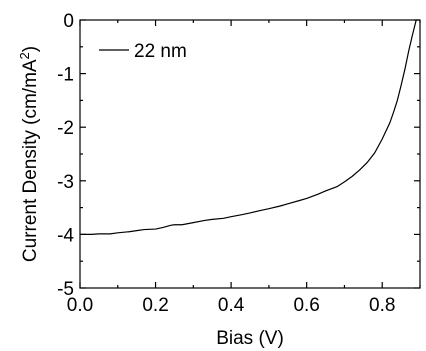  What do you see at coordinates (68, 21) in the screenshot?
I see `y-tick-label: 0` at bounding box center [68, 21].